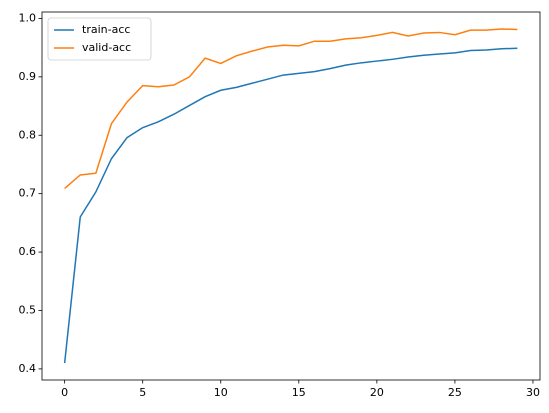  I want to click on x-tick-label: 20, so click(377, 392).